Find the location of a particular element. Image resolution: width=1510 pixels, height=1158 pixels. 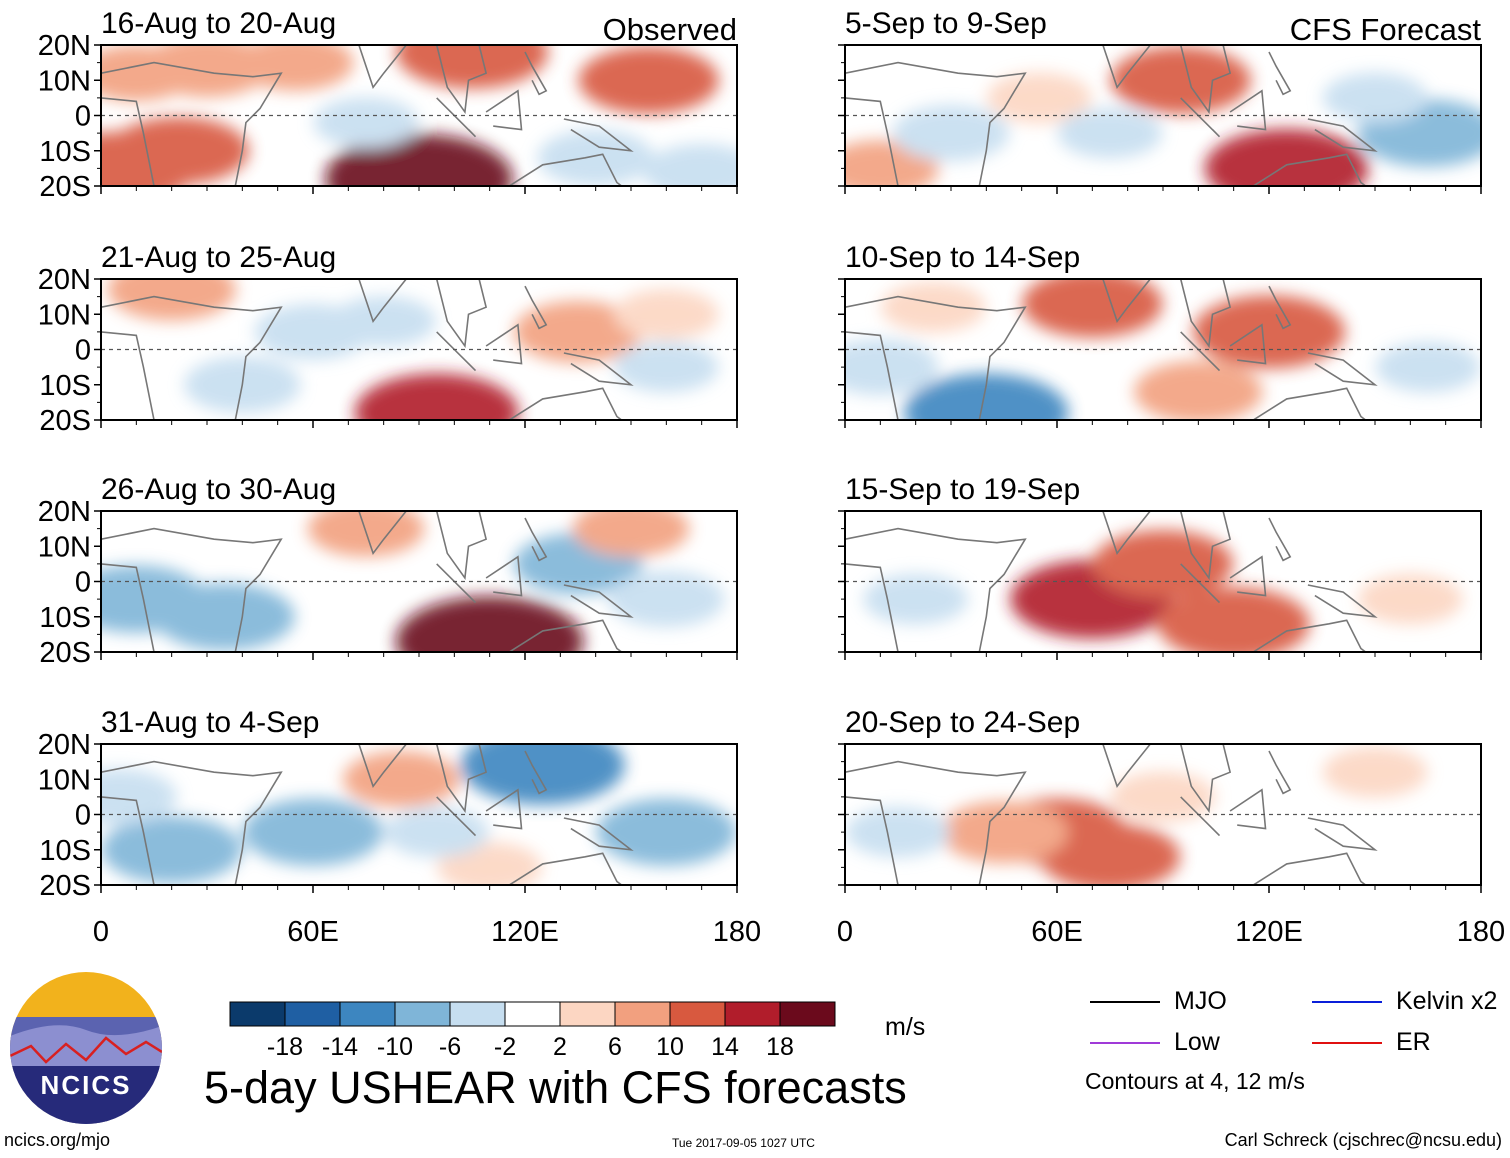

x-tick-label: 120E is located at coordinates (525, 932).